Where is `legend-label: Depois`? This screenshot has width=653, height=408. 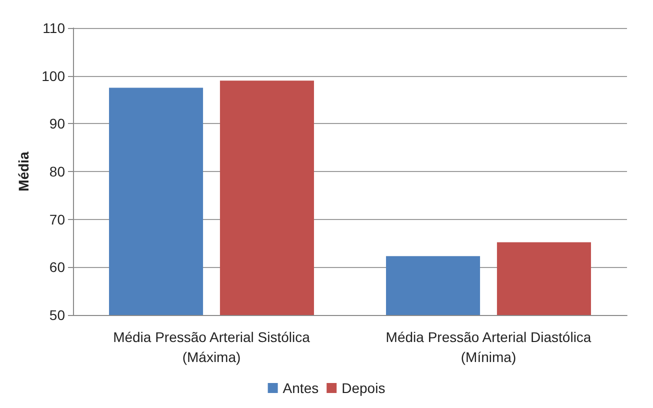 legend-label: Depois is located at coordinates (364, 388).